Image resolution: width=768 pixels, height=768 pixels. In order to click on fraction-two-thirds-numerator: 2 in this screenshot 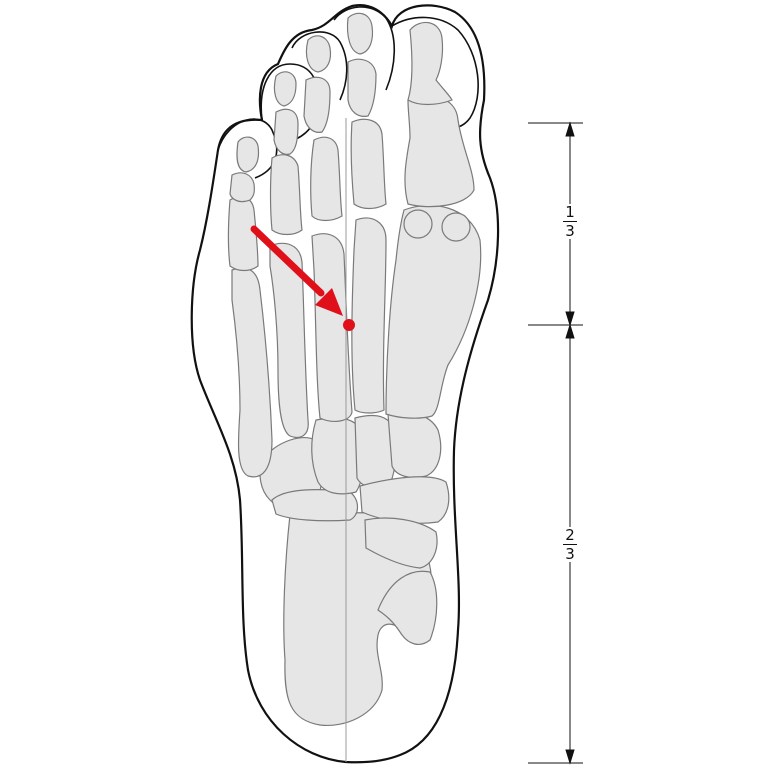, I will do `click(570, 535)`.